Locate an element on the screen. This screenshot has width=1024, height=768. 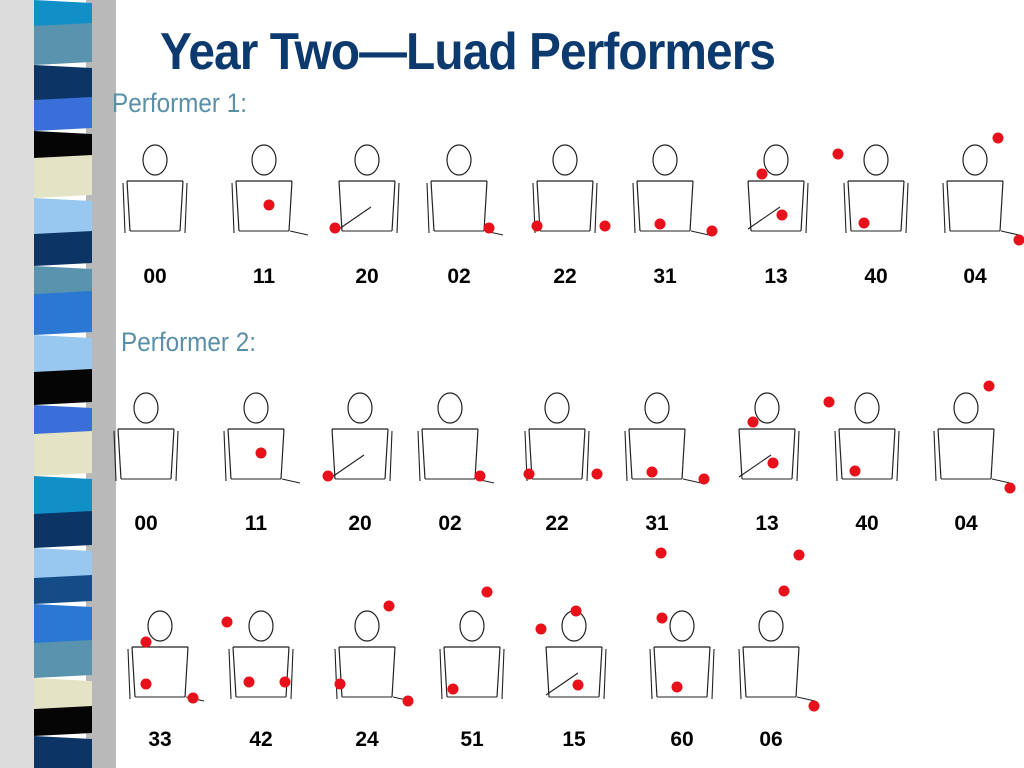
siteswap-code: 02 is located at coordinates (459, 276).